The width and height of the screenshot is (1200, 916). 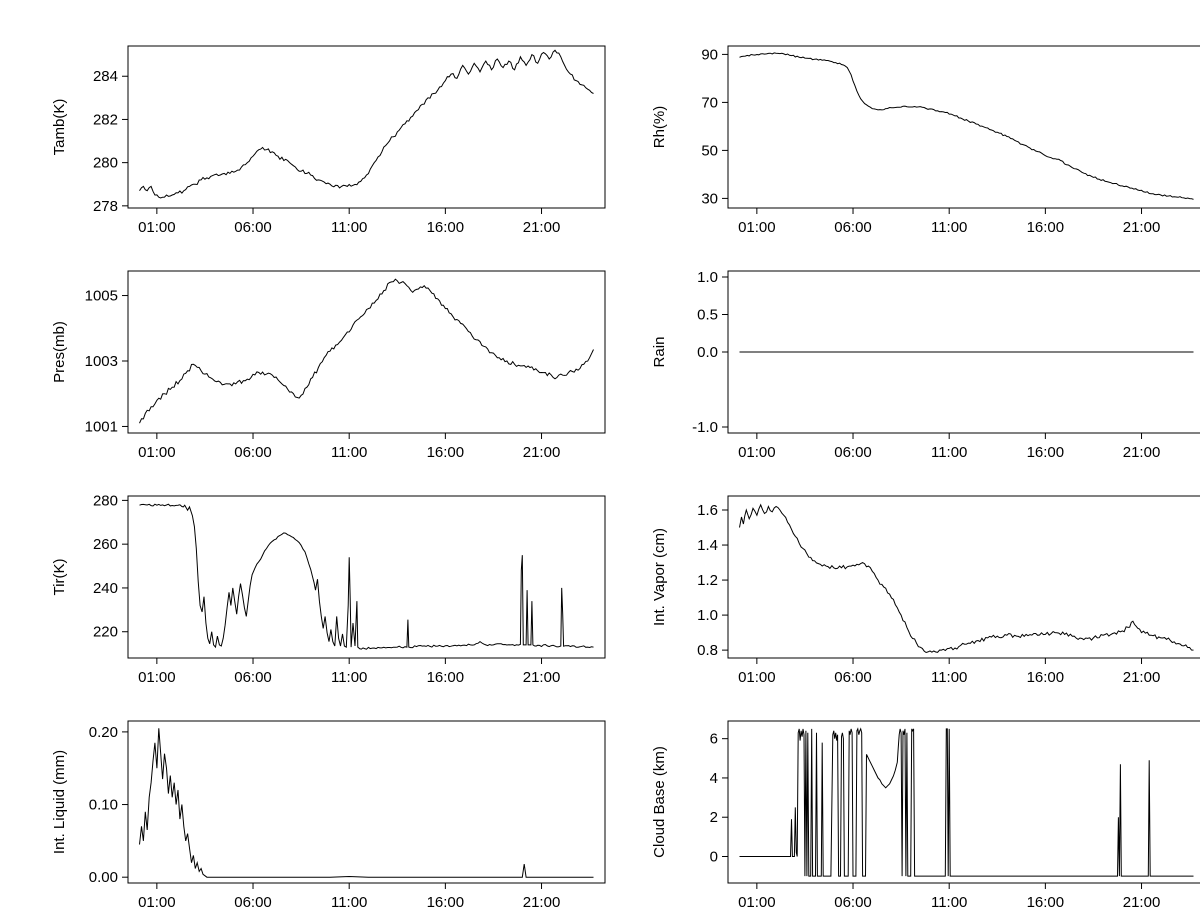 What do you see at coordinates (103, 877) in the screenshot?
I see `y-tick-label: 0.00` at bounding box center [103, 877].